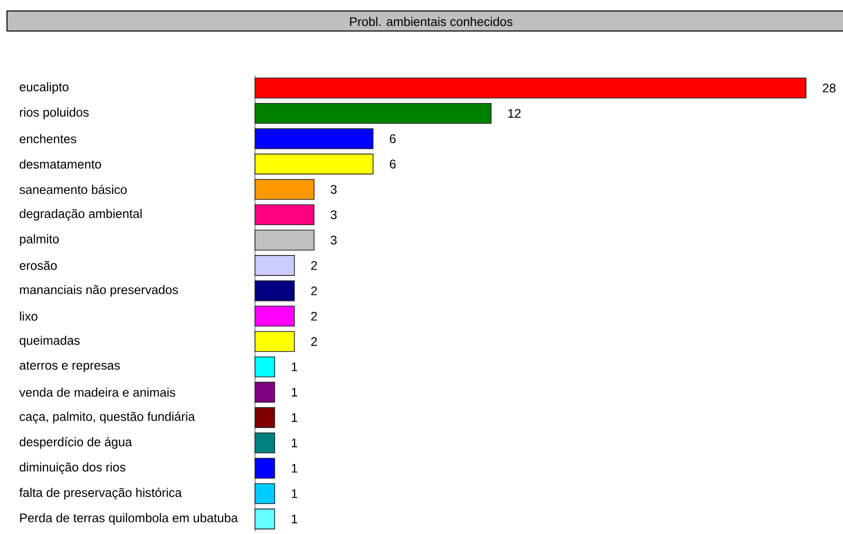 Image resolution: width=843 pixels, height=534 pixels. I want to click on y-tick-label: enchentes, so click(48, 139).